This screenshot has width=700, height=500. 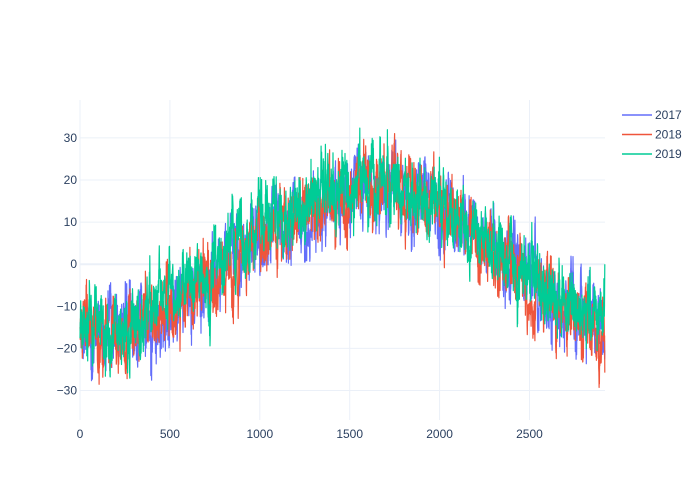 What do you see at coordinates (529, 434) in the screenshot?
I see `x-tick-label: 2500` at bounding box center [529, 434].